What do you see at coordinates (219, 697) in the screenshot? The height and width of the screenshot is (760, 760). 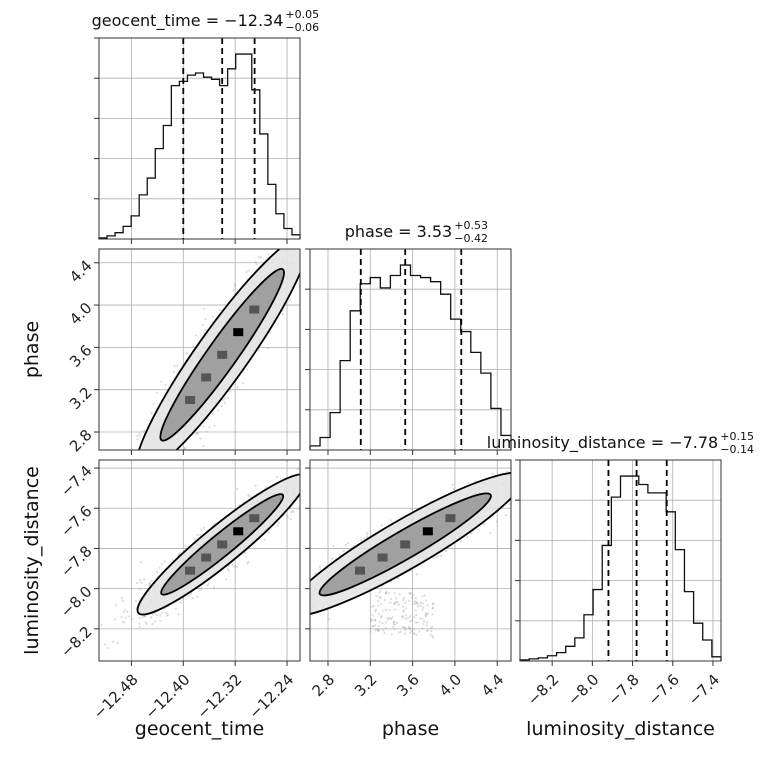 I see `x-tick-label: −12.32` at bounding box center [219, 697].